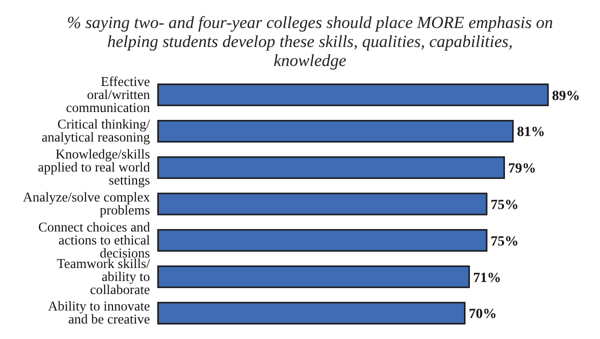 The image size is (600, 339). Describe the element at coordinates (487, 278) in the screenshot. I see `data-label: 71%` at that location.